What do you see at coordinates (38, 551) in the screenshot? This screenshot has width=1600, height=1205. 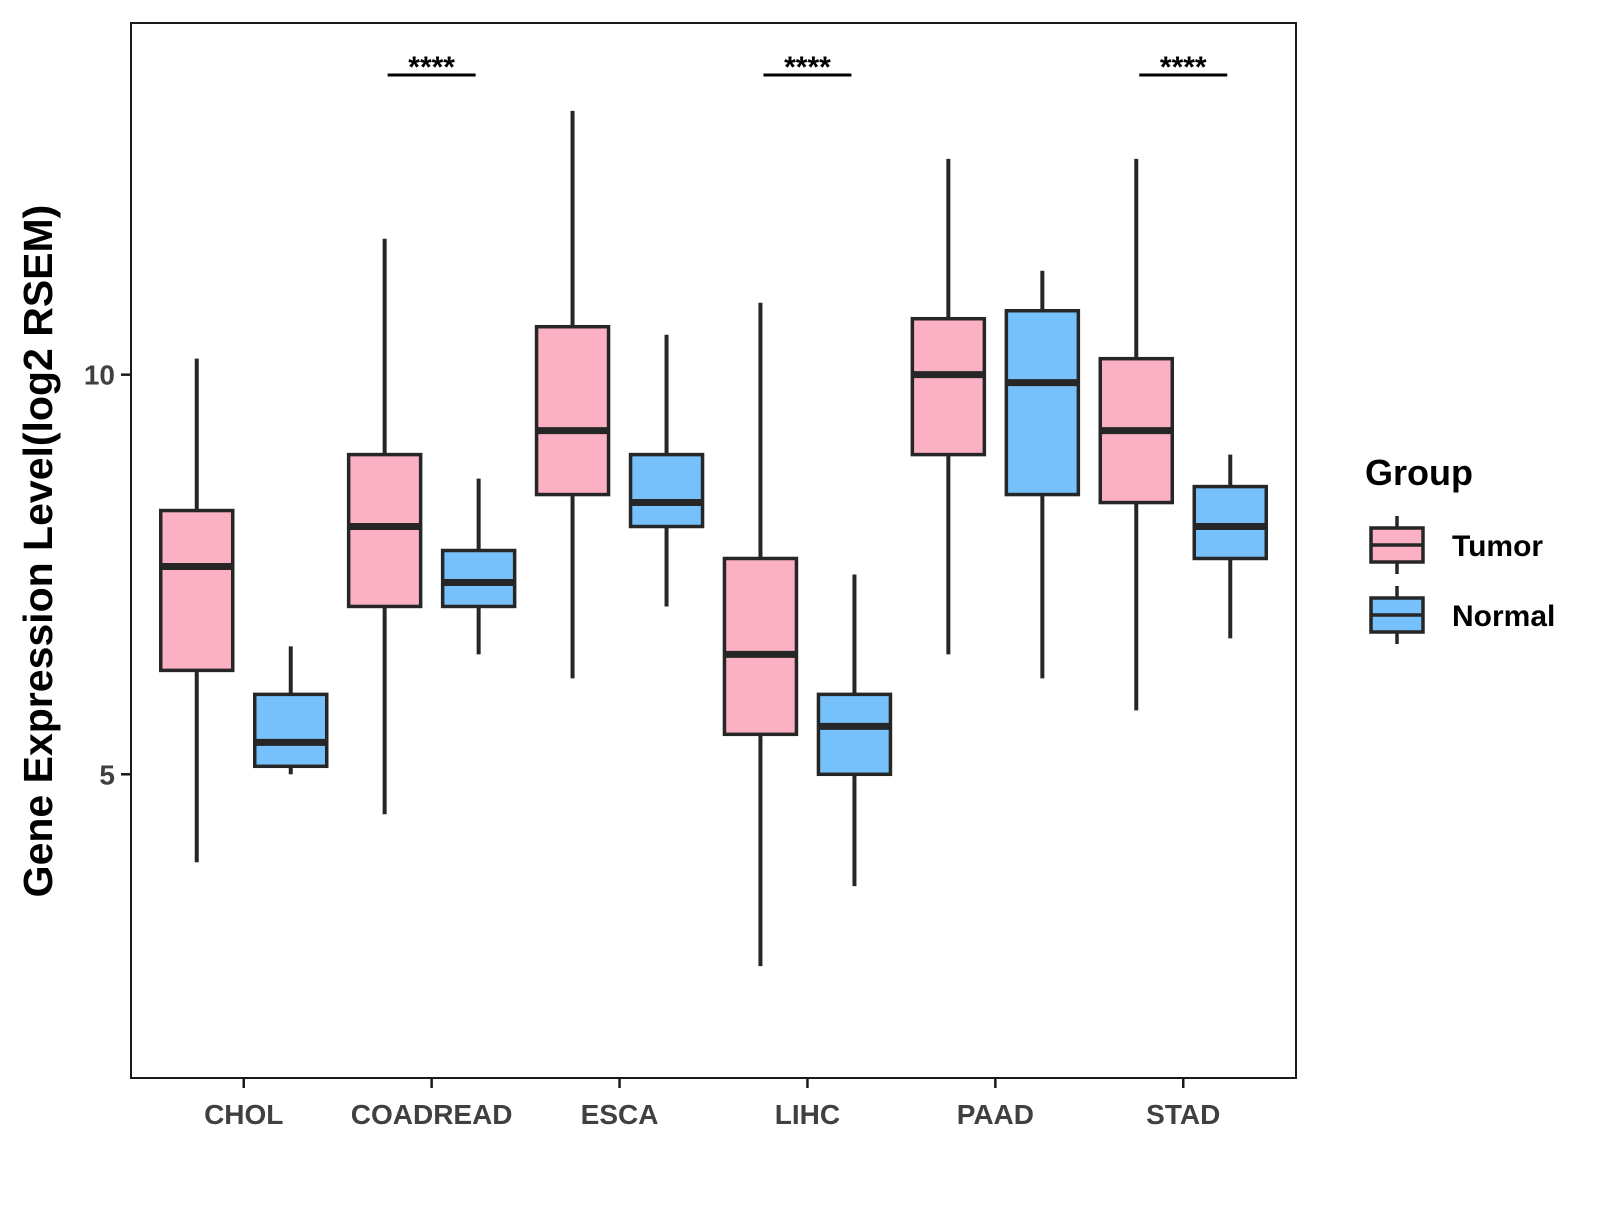 I see `y-axis-label: Gene Expression Level(log2 RSEM)` at bounding box center [38, 551].